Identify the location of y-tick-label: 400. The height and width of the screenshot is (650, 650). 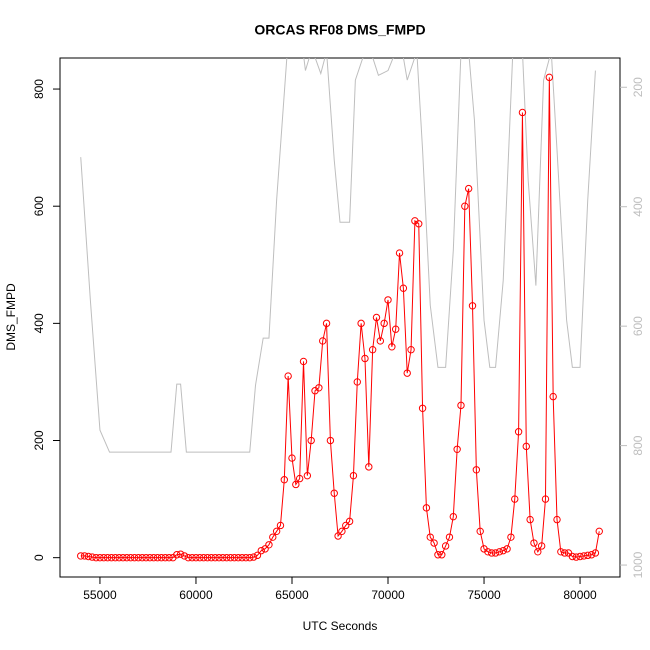
(39, 323).